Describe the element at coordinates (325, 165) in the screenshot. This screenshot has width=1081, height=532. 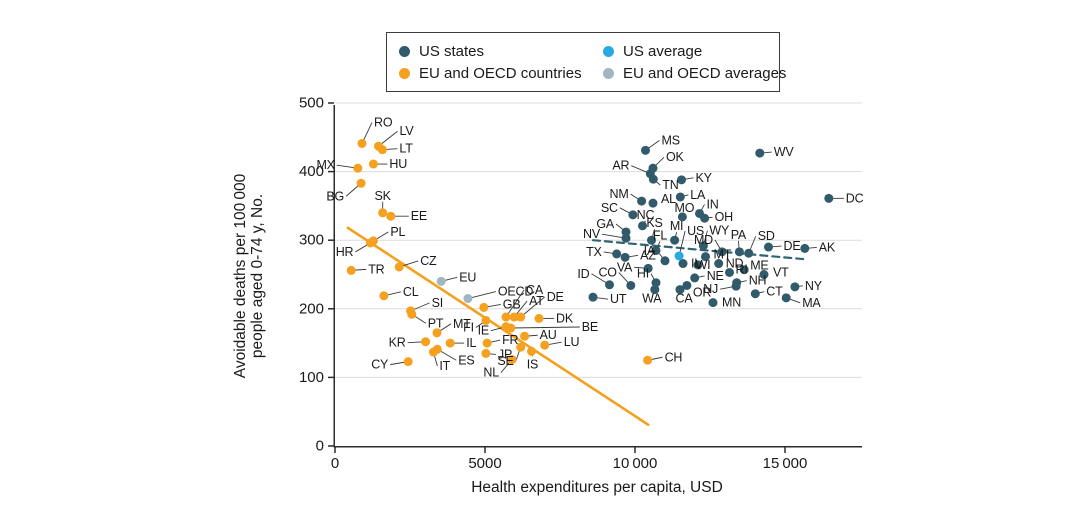
I see `point-label-eu-MX: MX` at that location.